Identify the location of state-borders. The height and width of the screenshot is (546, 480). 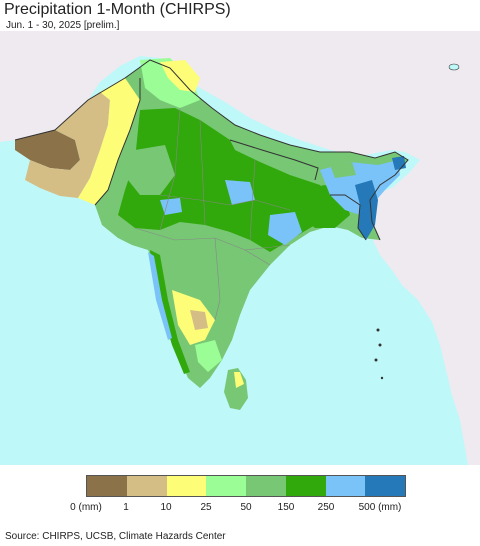
(212, 214).